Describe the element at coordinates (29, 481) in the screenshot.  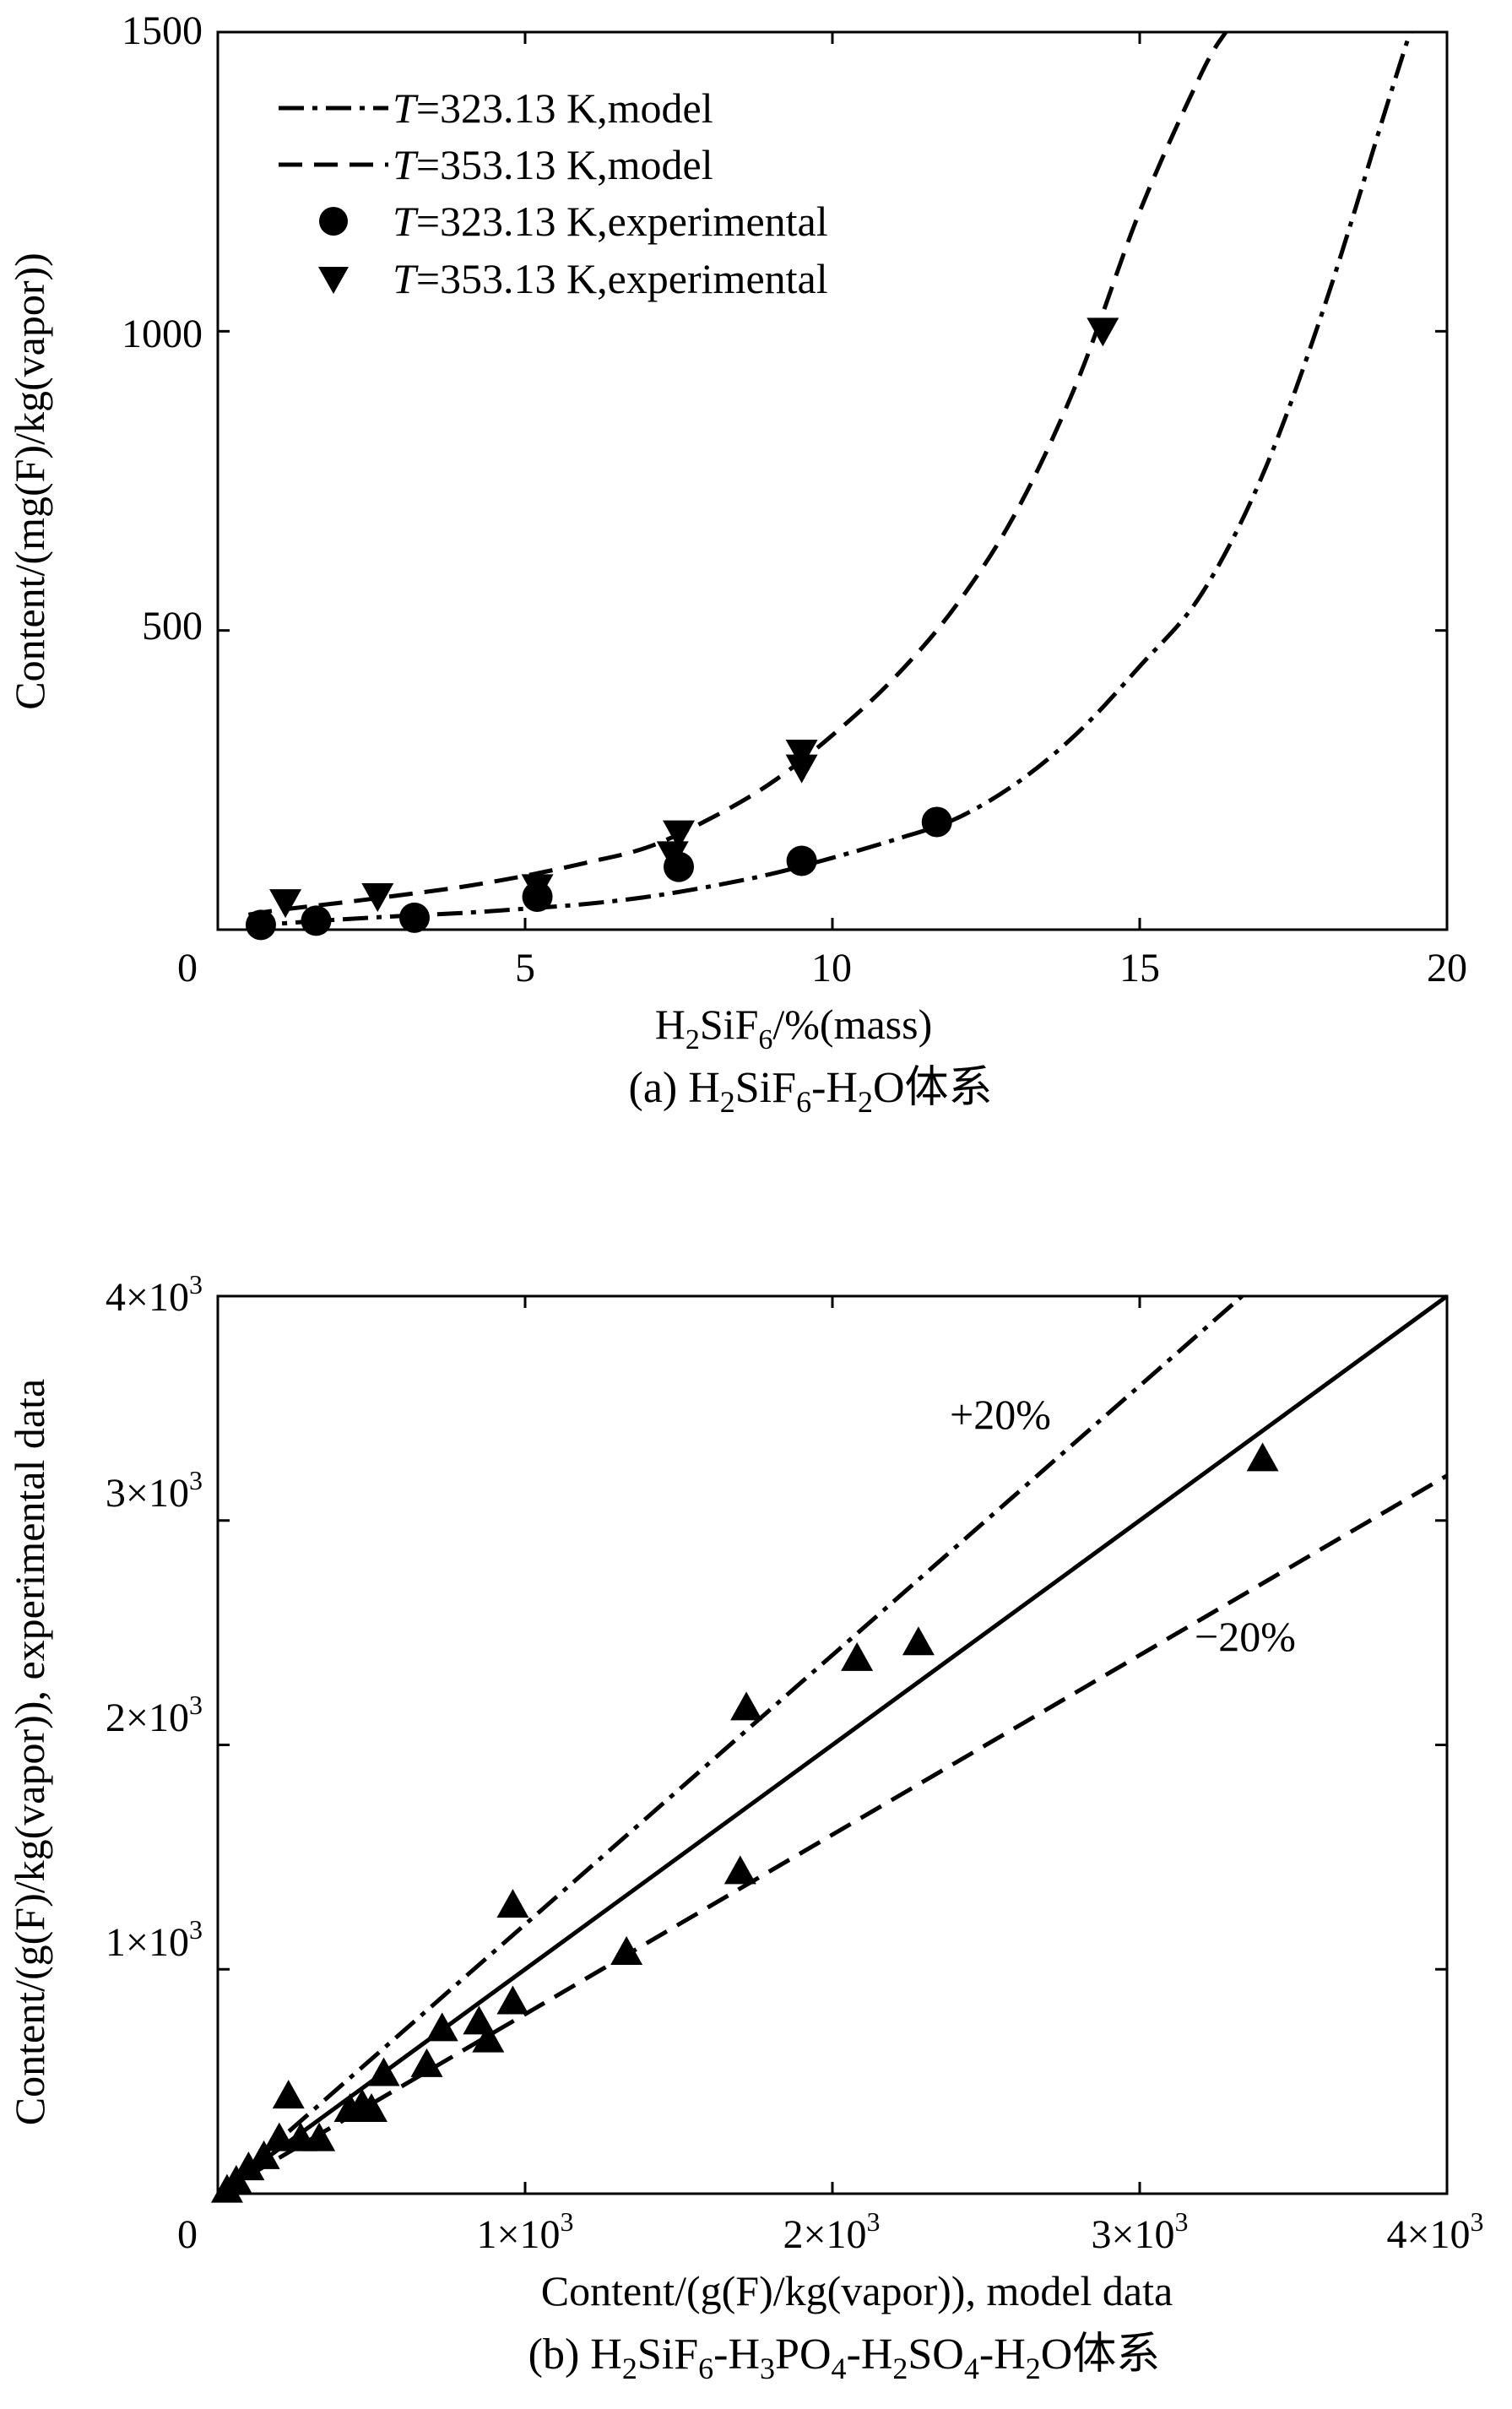
I see `chart-a-y-axis-label: Content/(mg(F)/kg(vapor))` at that location.